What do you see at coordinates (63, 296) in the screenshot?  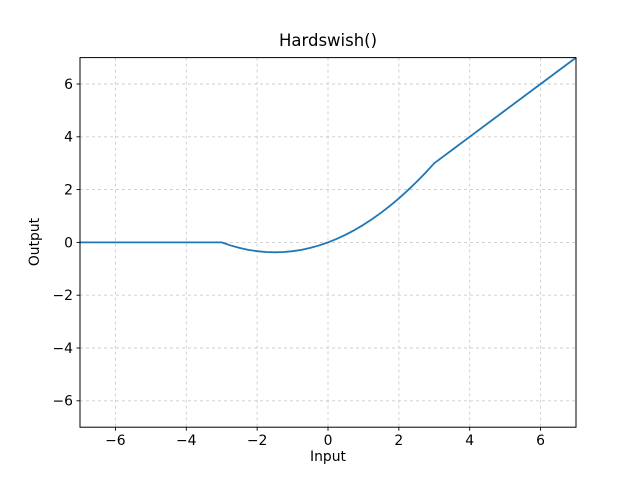 I see `y-tick-label: −2` at bounding box center [63, 296].